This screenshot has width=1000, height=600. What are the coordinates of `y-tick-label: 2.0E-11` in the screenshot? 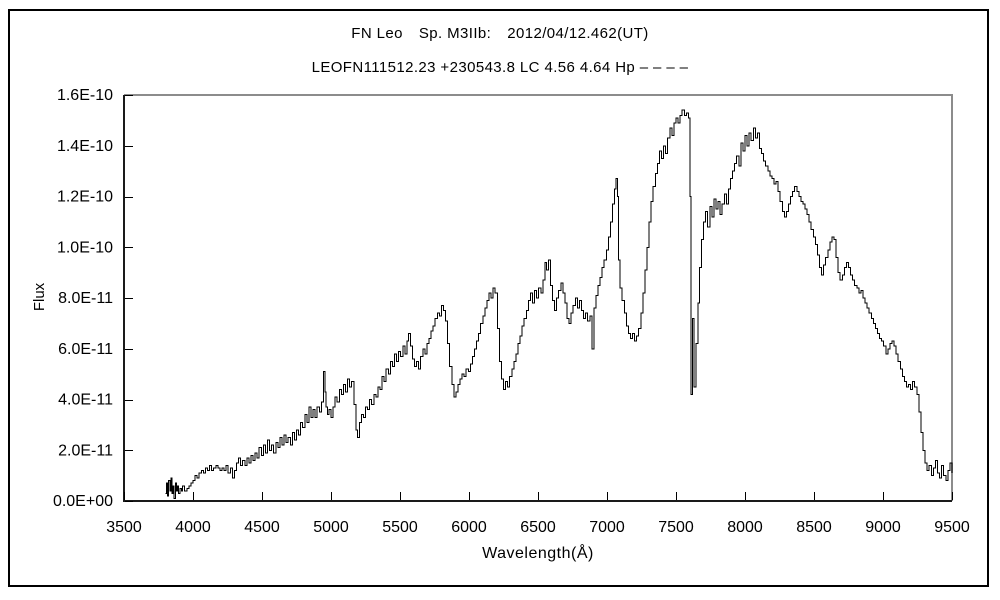 It's located at (85, 450).